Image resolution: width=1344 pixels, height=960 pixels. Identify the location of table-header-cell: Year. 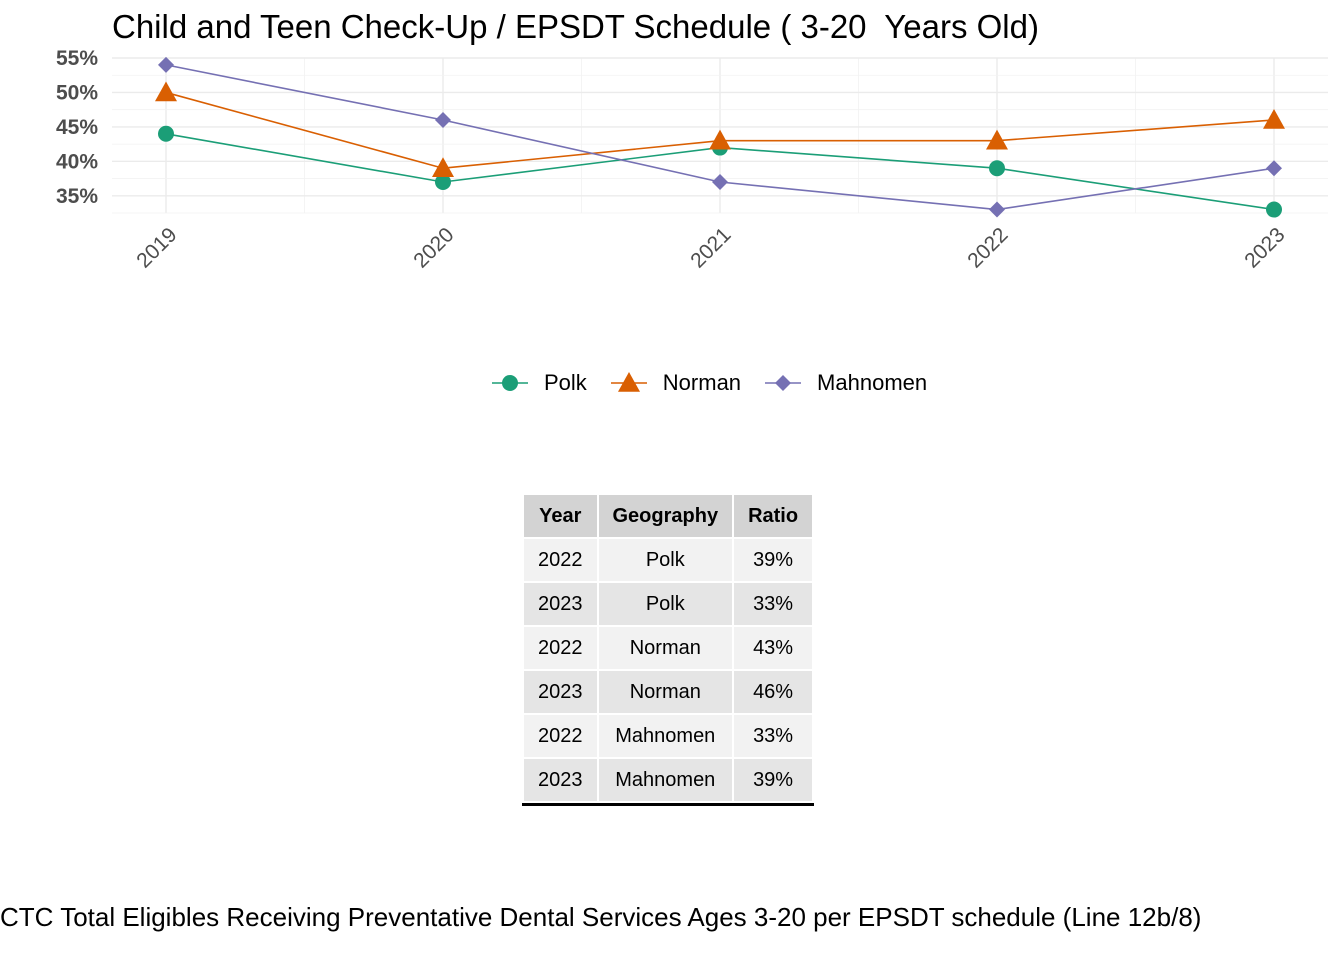
(560, 516).